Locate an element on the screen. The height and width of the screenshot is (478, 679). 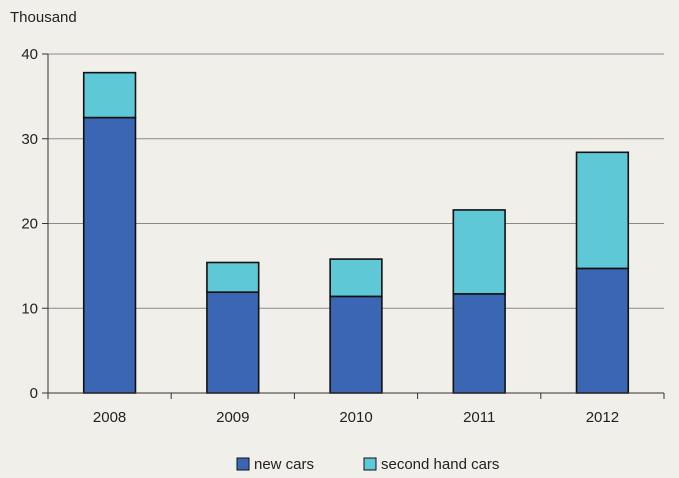
bar-second-hand-cars-2010 is located at coordinates (356, 278).